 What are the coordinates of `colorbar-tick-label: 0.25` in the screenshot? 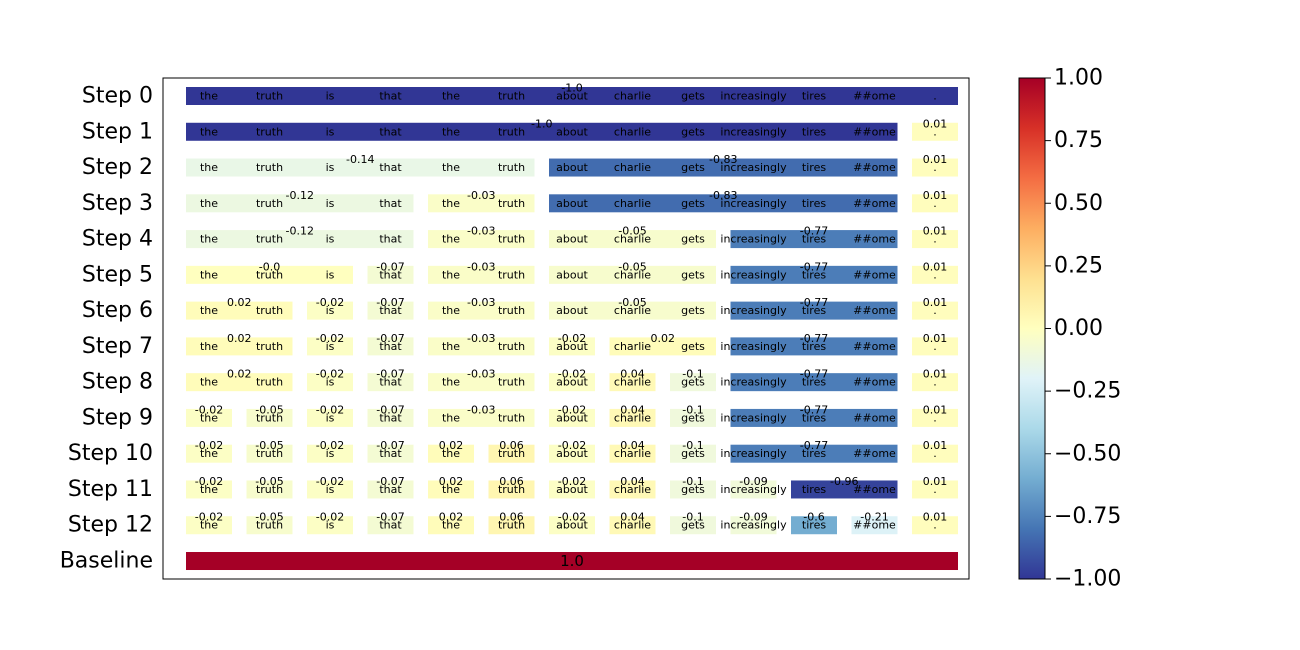 It's located at (1078, 265).